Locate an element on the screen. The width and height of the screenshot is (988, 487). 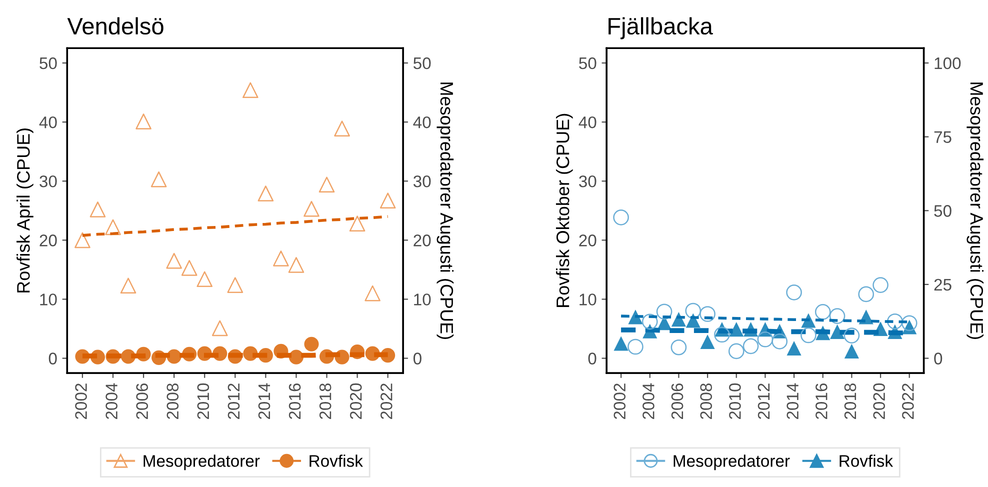
y-axis-title: Rovfisk April (CPUE) is located at coordinates (25, 210).